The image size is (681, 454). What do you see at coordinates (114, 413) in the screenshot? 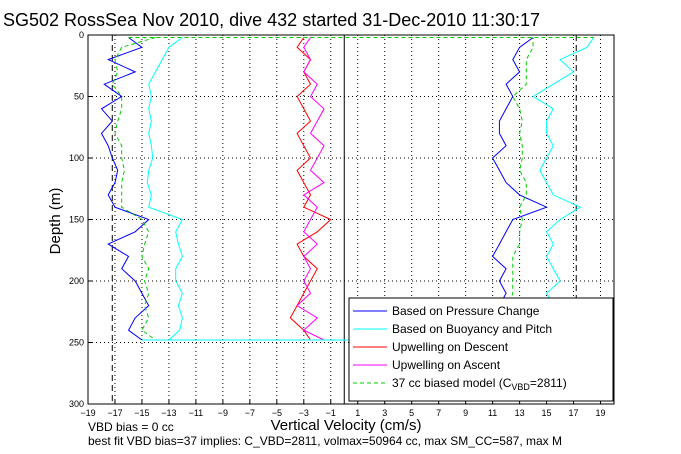
I see `x-tick-label: −17` at bounding box center [114, 413].